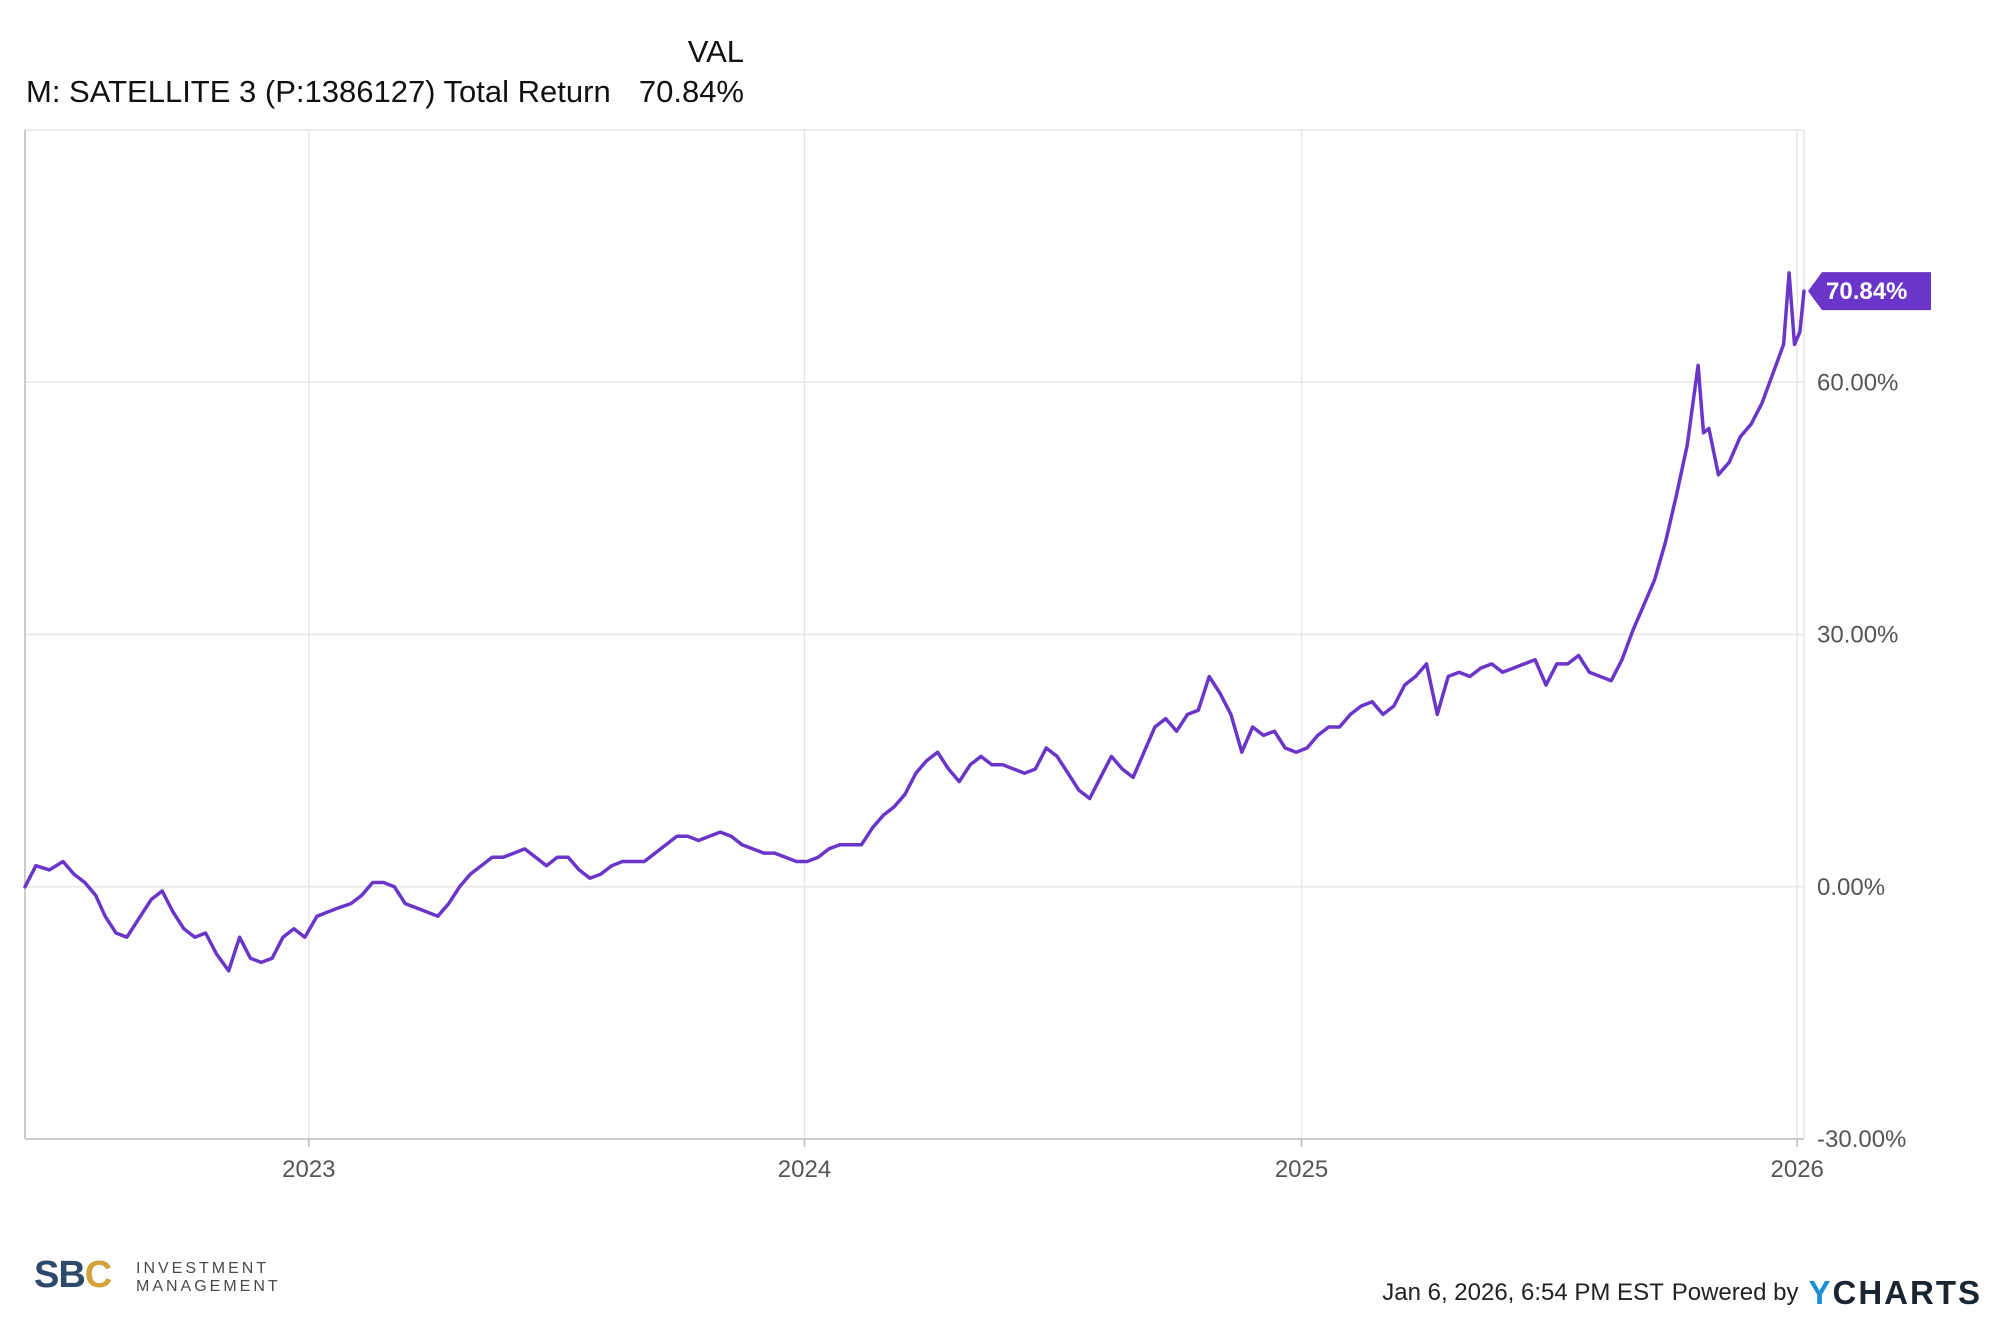 Image resolution: width=2000 pixels, height=1324 pixels. I want to click on sbc-logo: SBC INVESTMENT MANAGEMENT, so click(164, 1267).